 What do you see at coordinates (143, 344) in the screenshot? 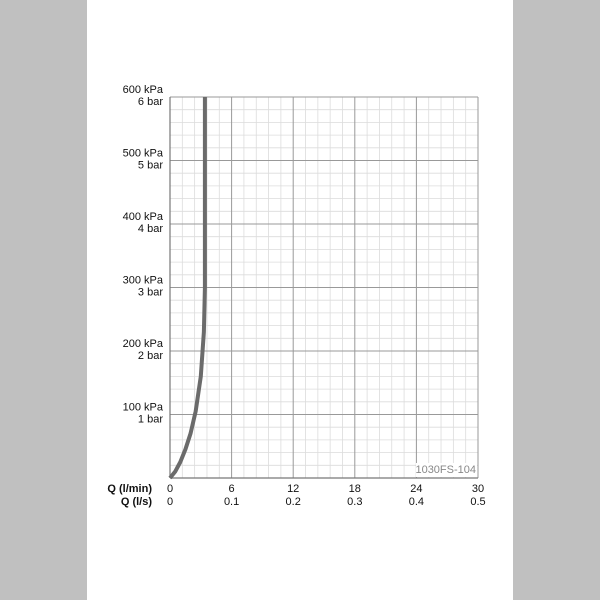
I see `y-tick-label: 200 kPa` at bounding box center [143, 344].